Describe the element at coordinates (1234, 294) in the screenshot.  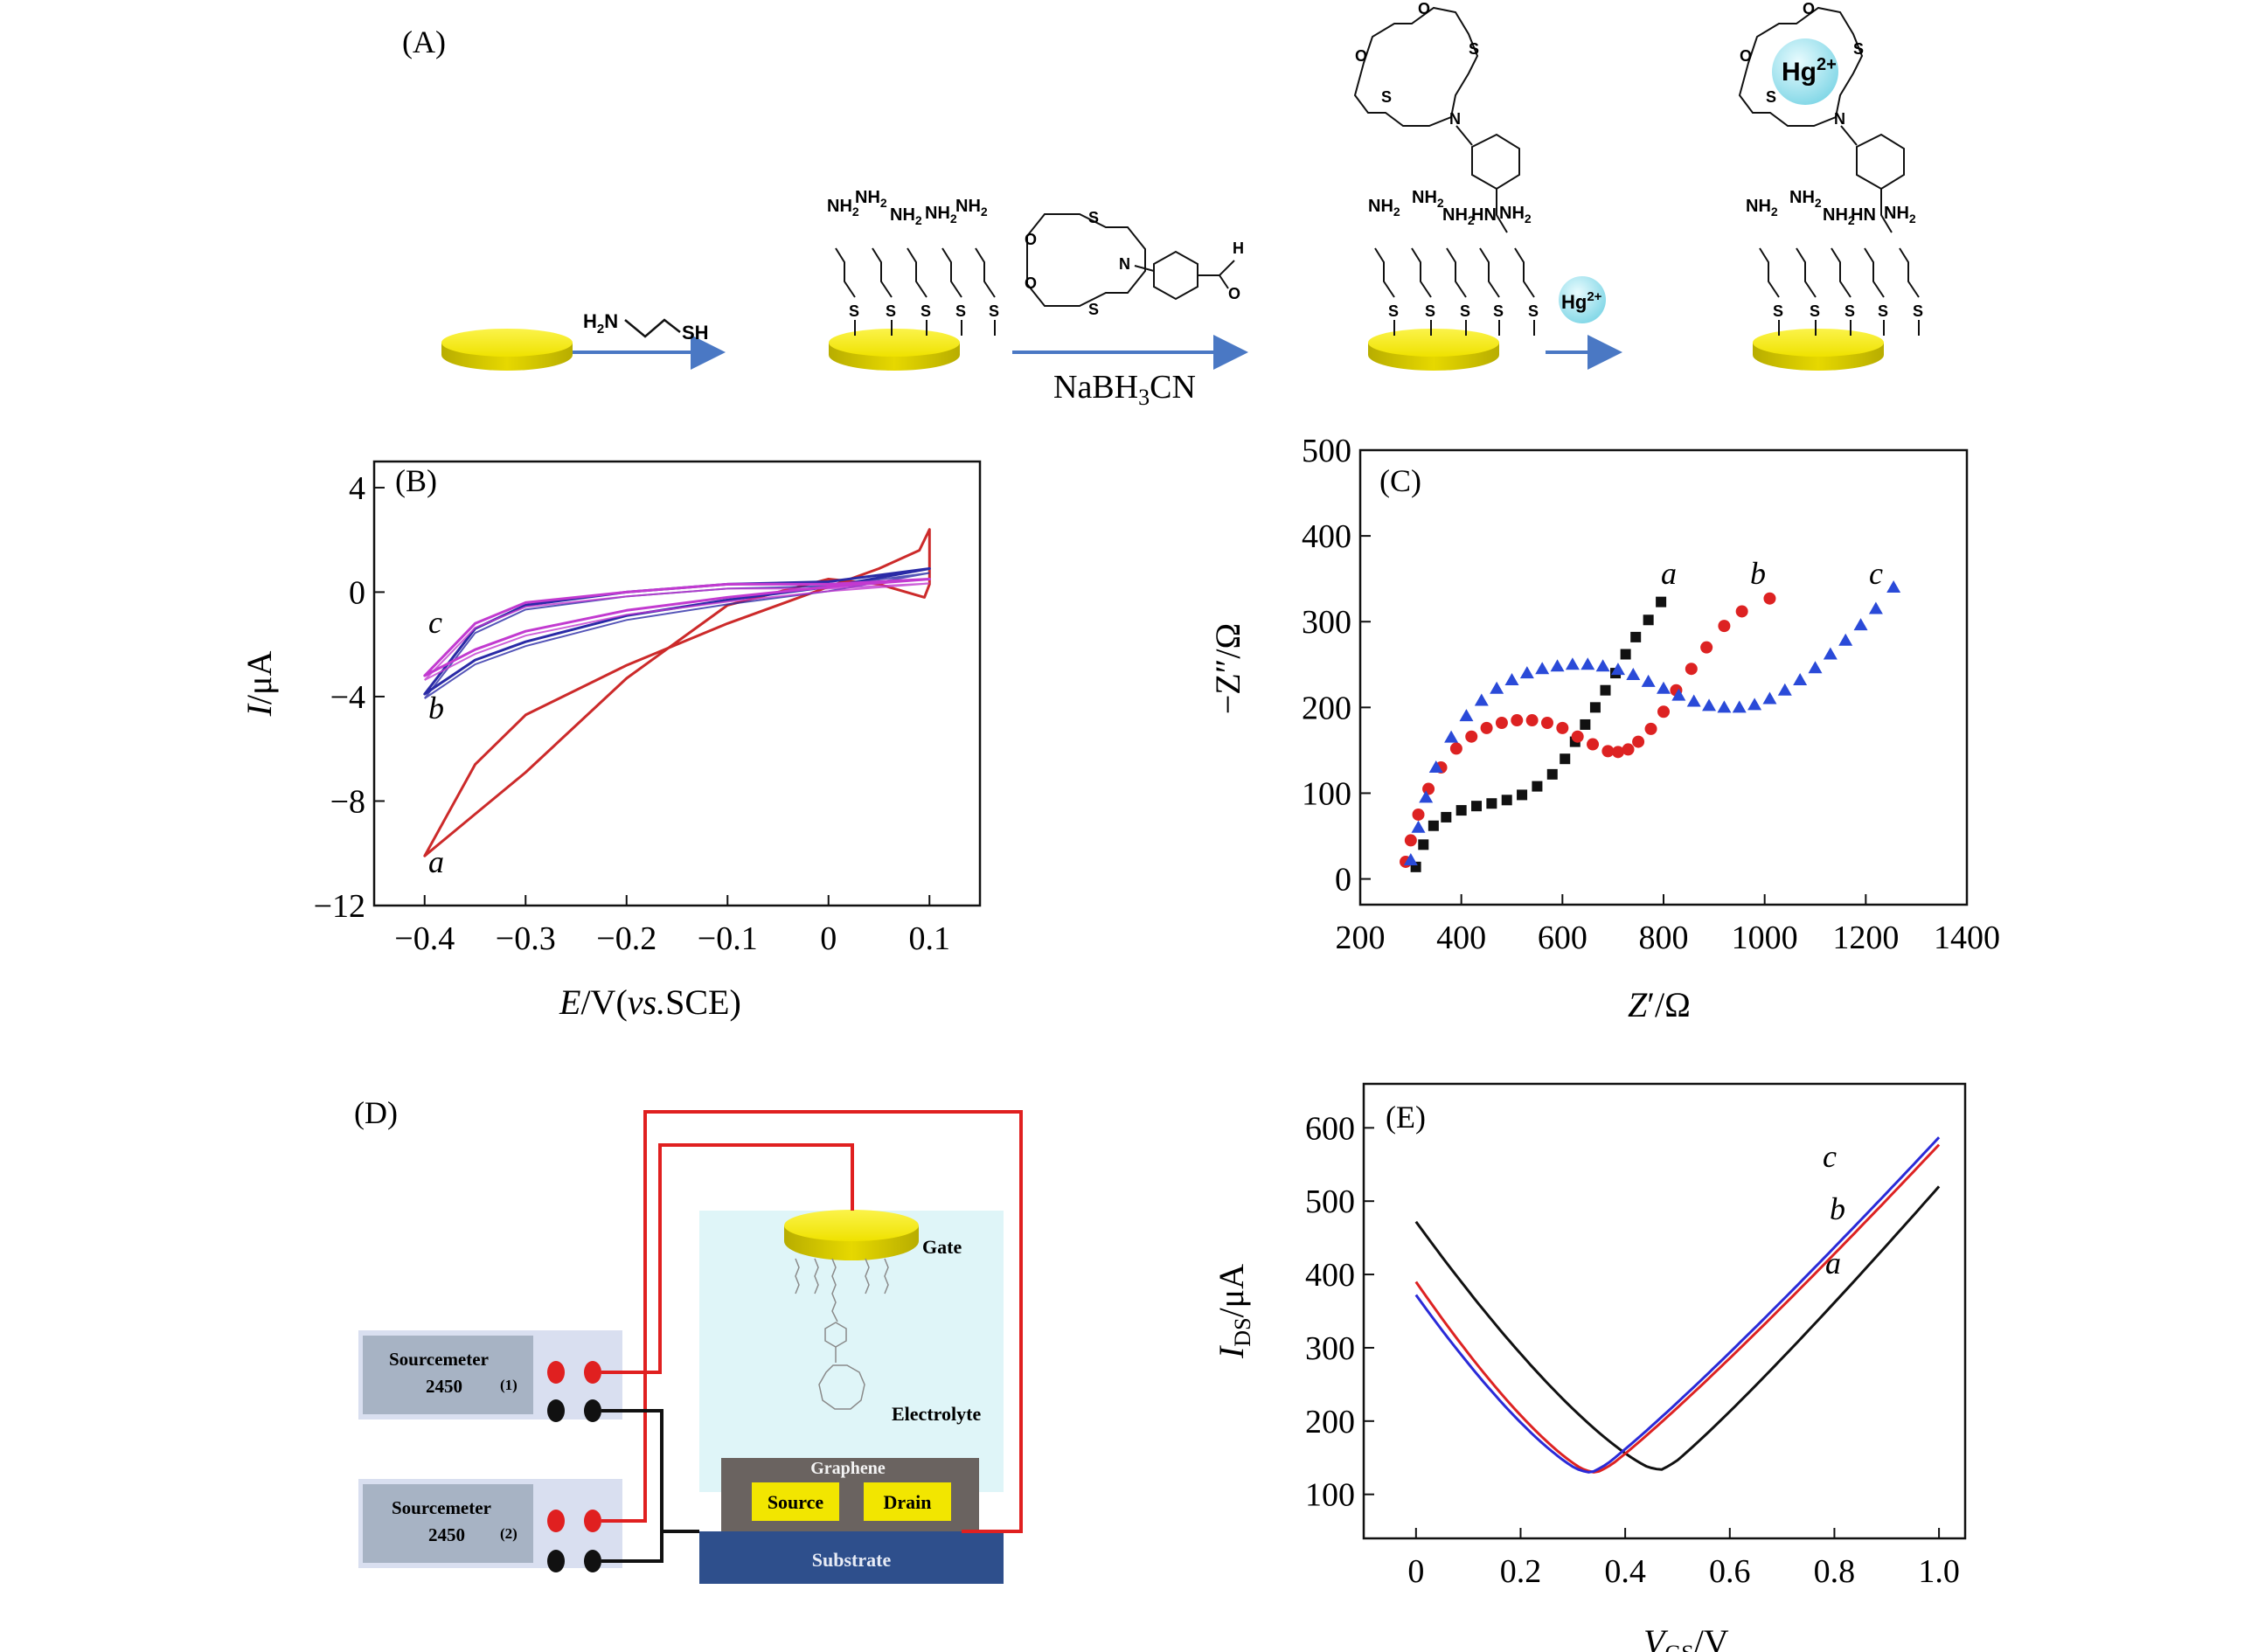
I see `reagent-aldehyde-o: O` at that location.